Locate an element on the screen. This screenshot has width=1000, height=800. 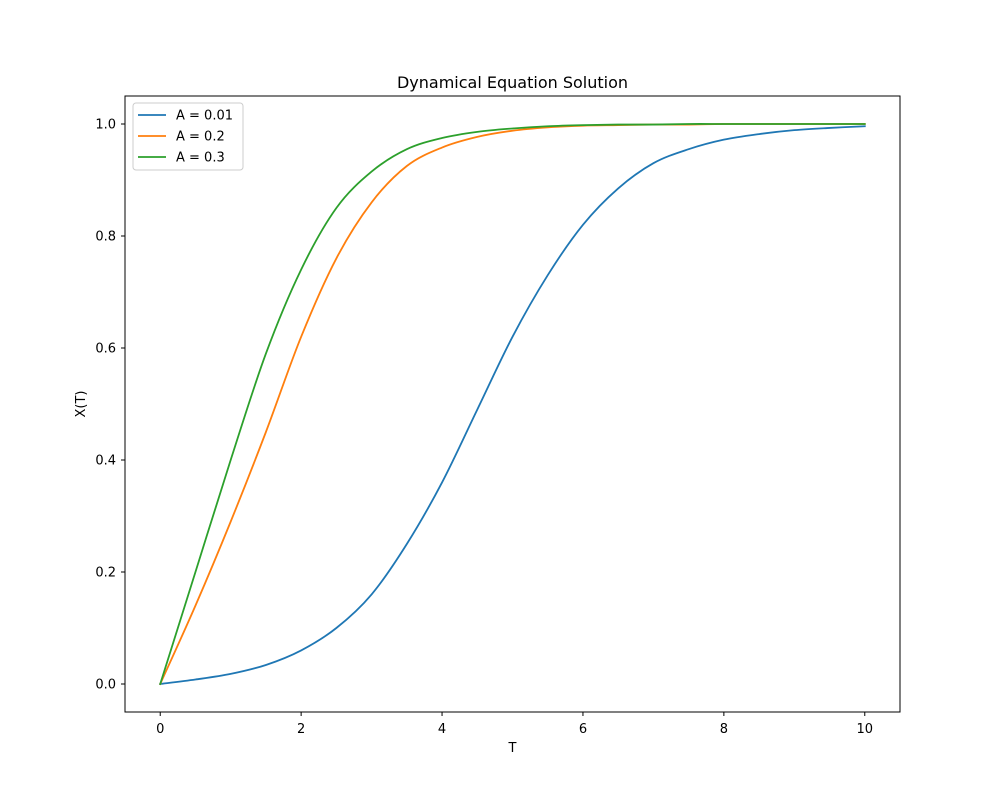
x-tick-label: 2 is located at coordinates (301, 729).